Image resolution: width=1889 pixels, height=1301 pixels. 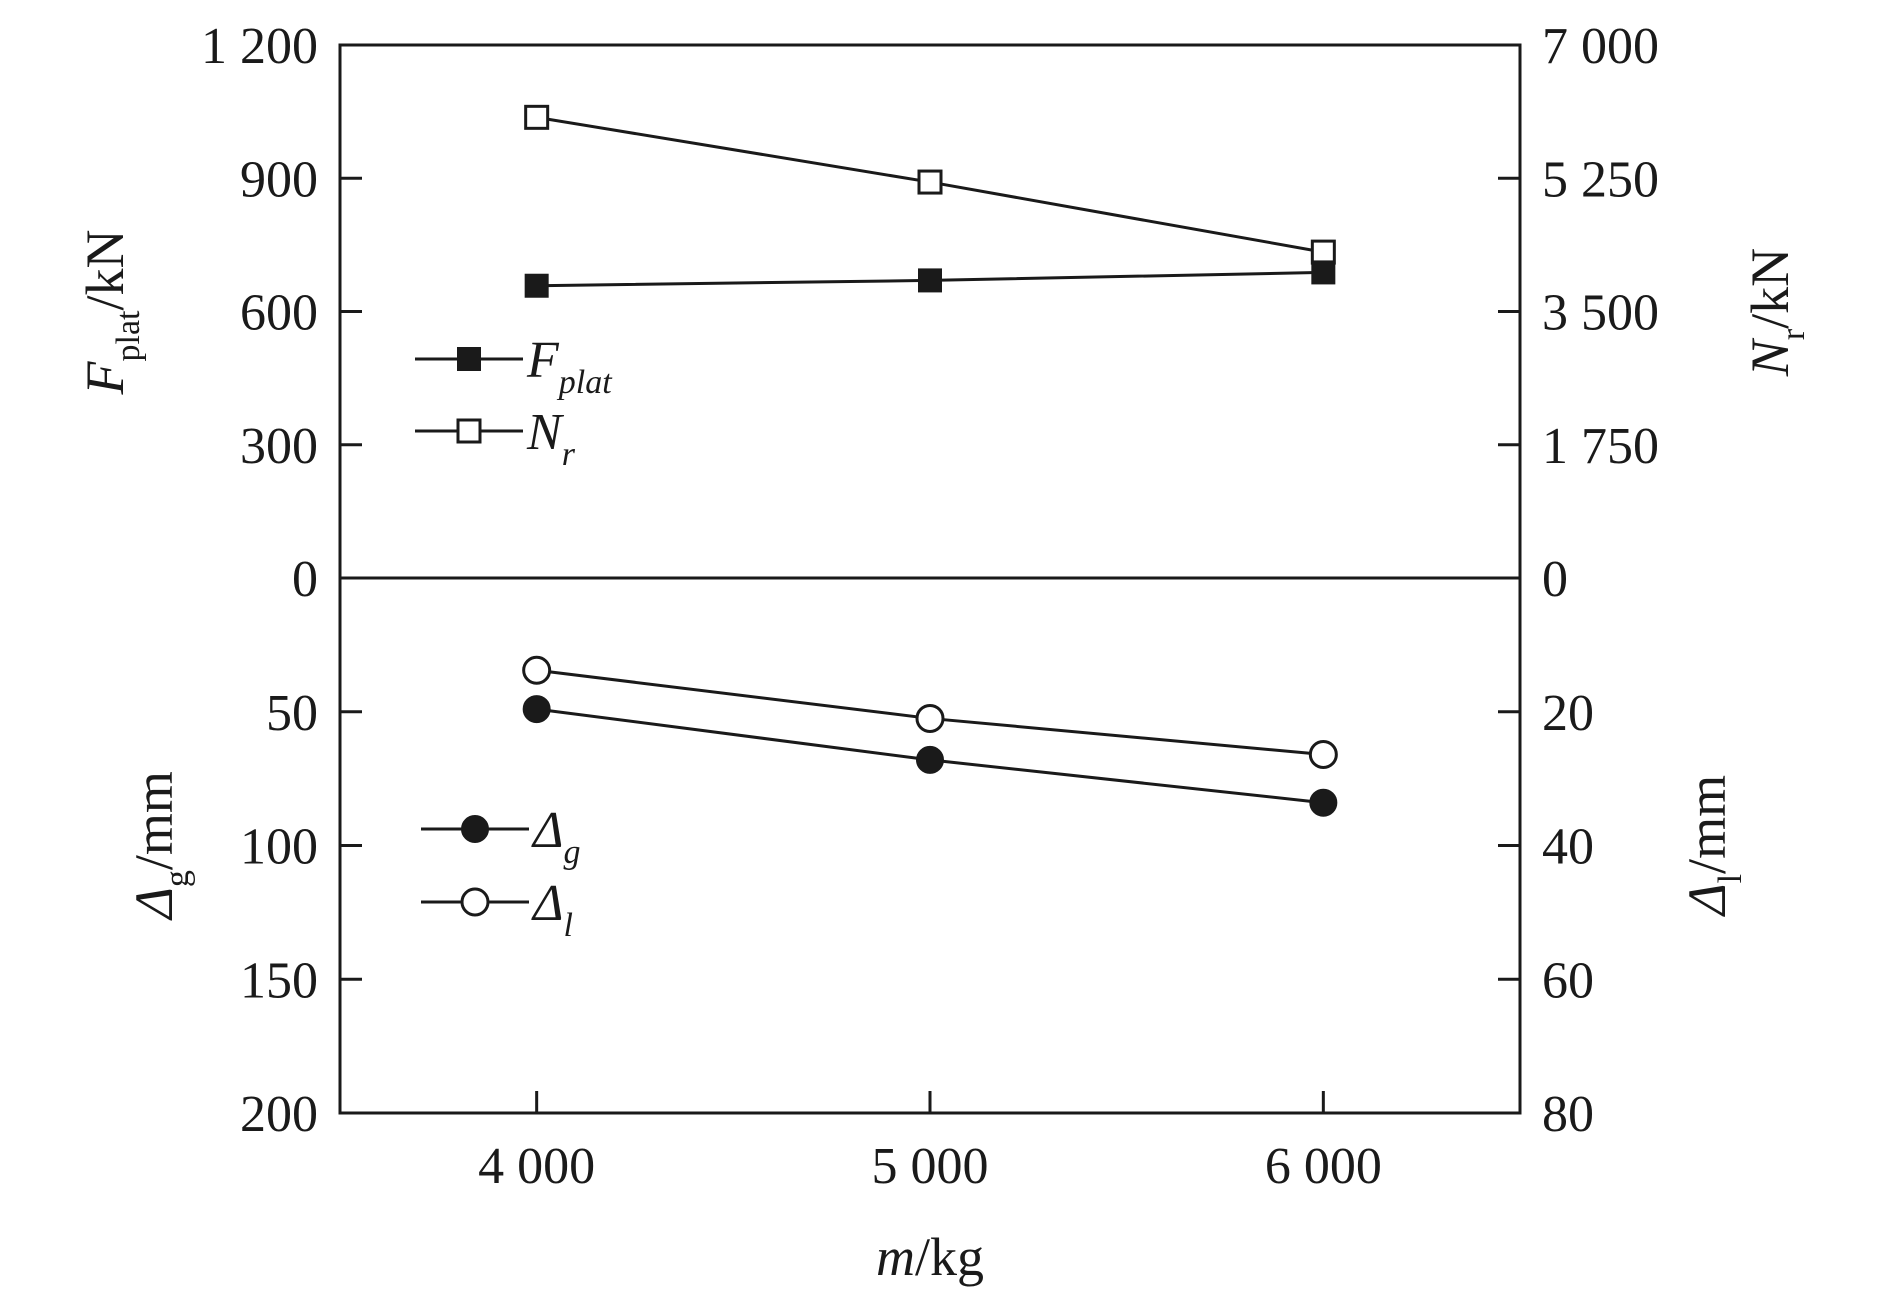 I want to click on x-axis-label-unit: /kg, so click(x=949, y=1257).